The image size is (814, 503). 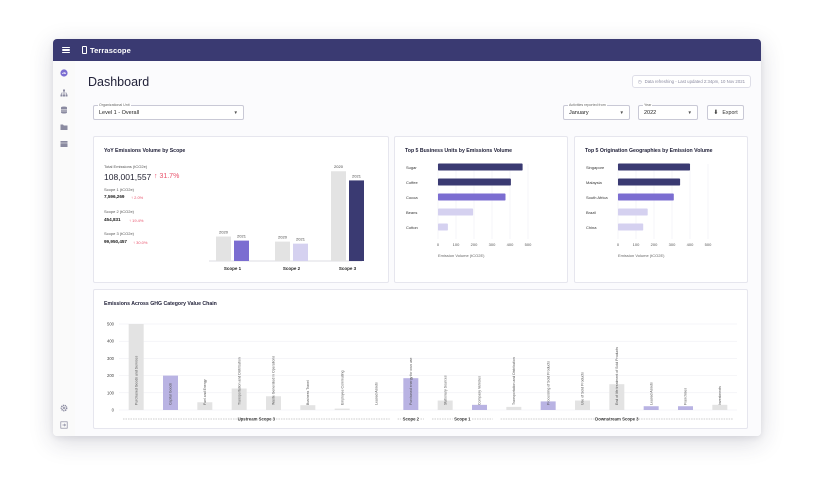 What do you see at coordinates (168, 111) in the screenshot?
I see `org-unit-select: Organizational Unit Level 1 - Overall ▼` at bounding box center [168, 111].